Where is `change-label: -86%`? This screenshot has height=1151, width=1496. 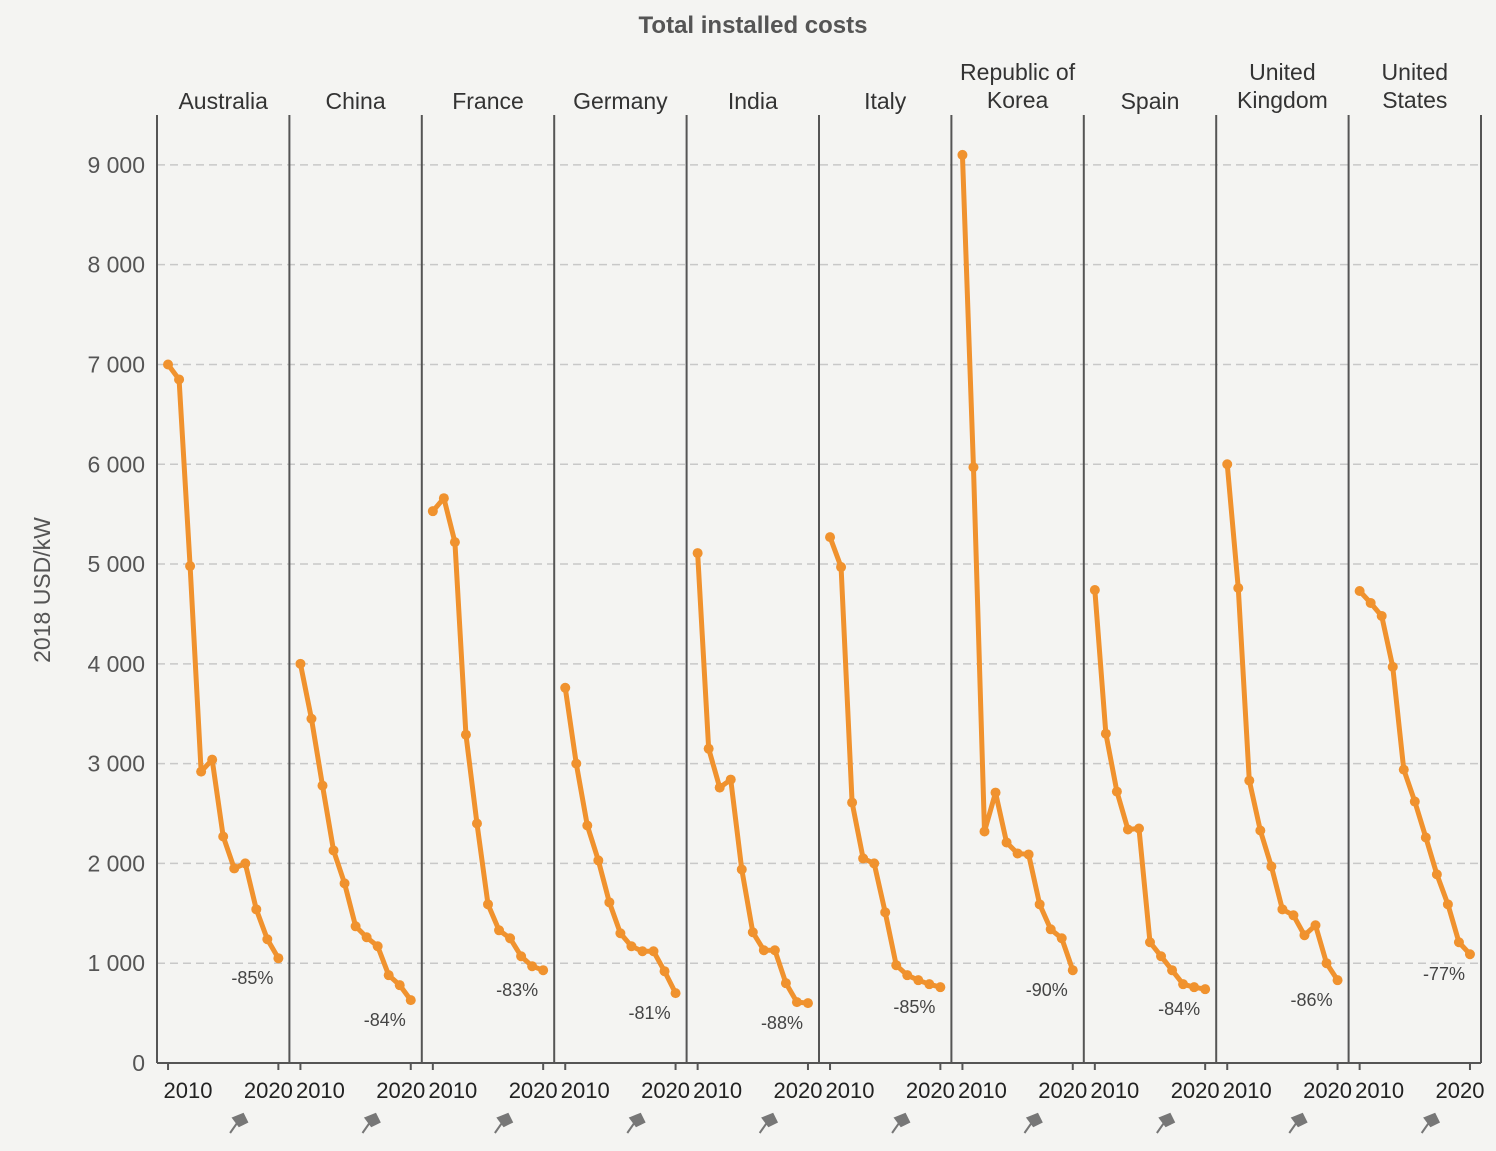
change-label: -86% is located at coordinates (1312, 1000).